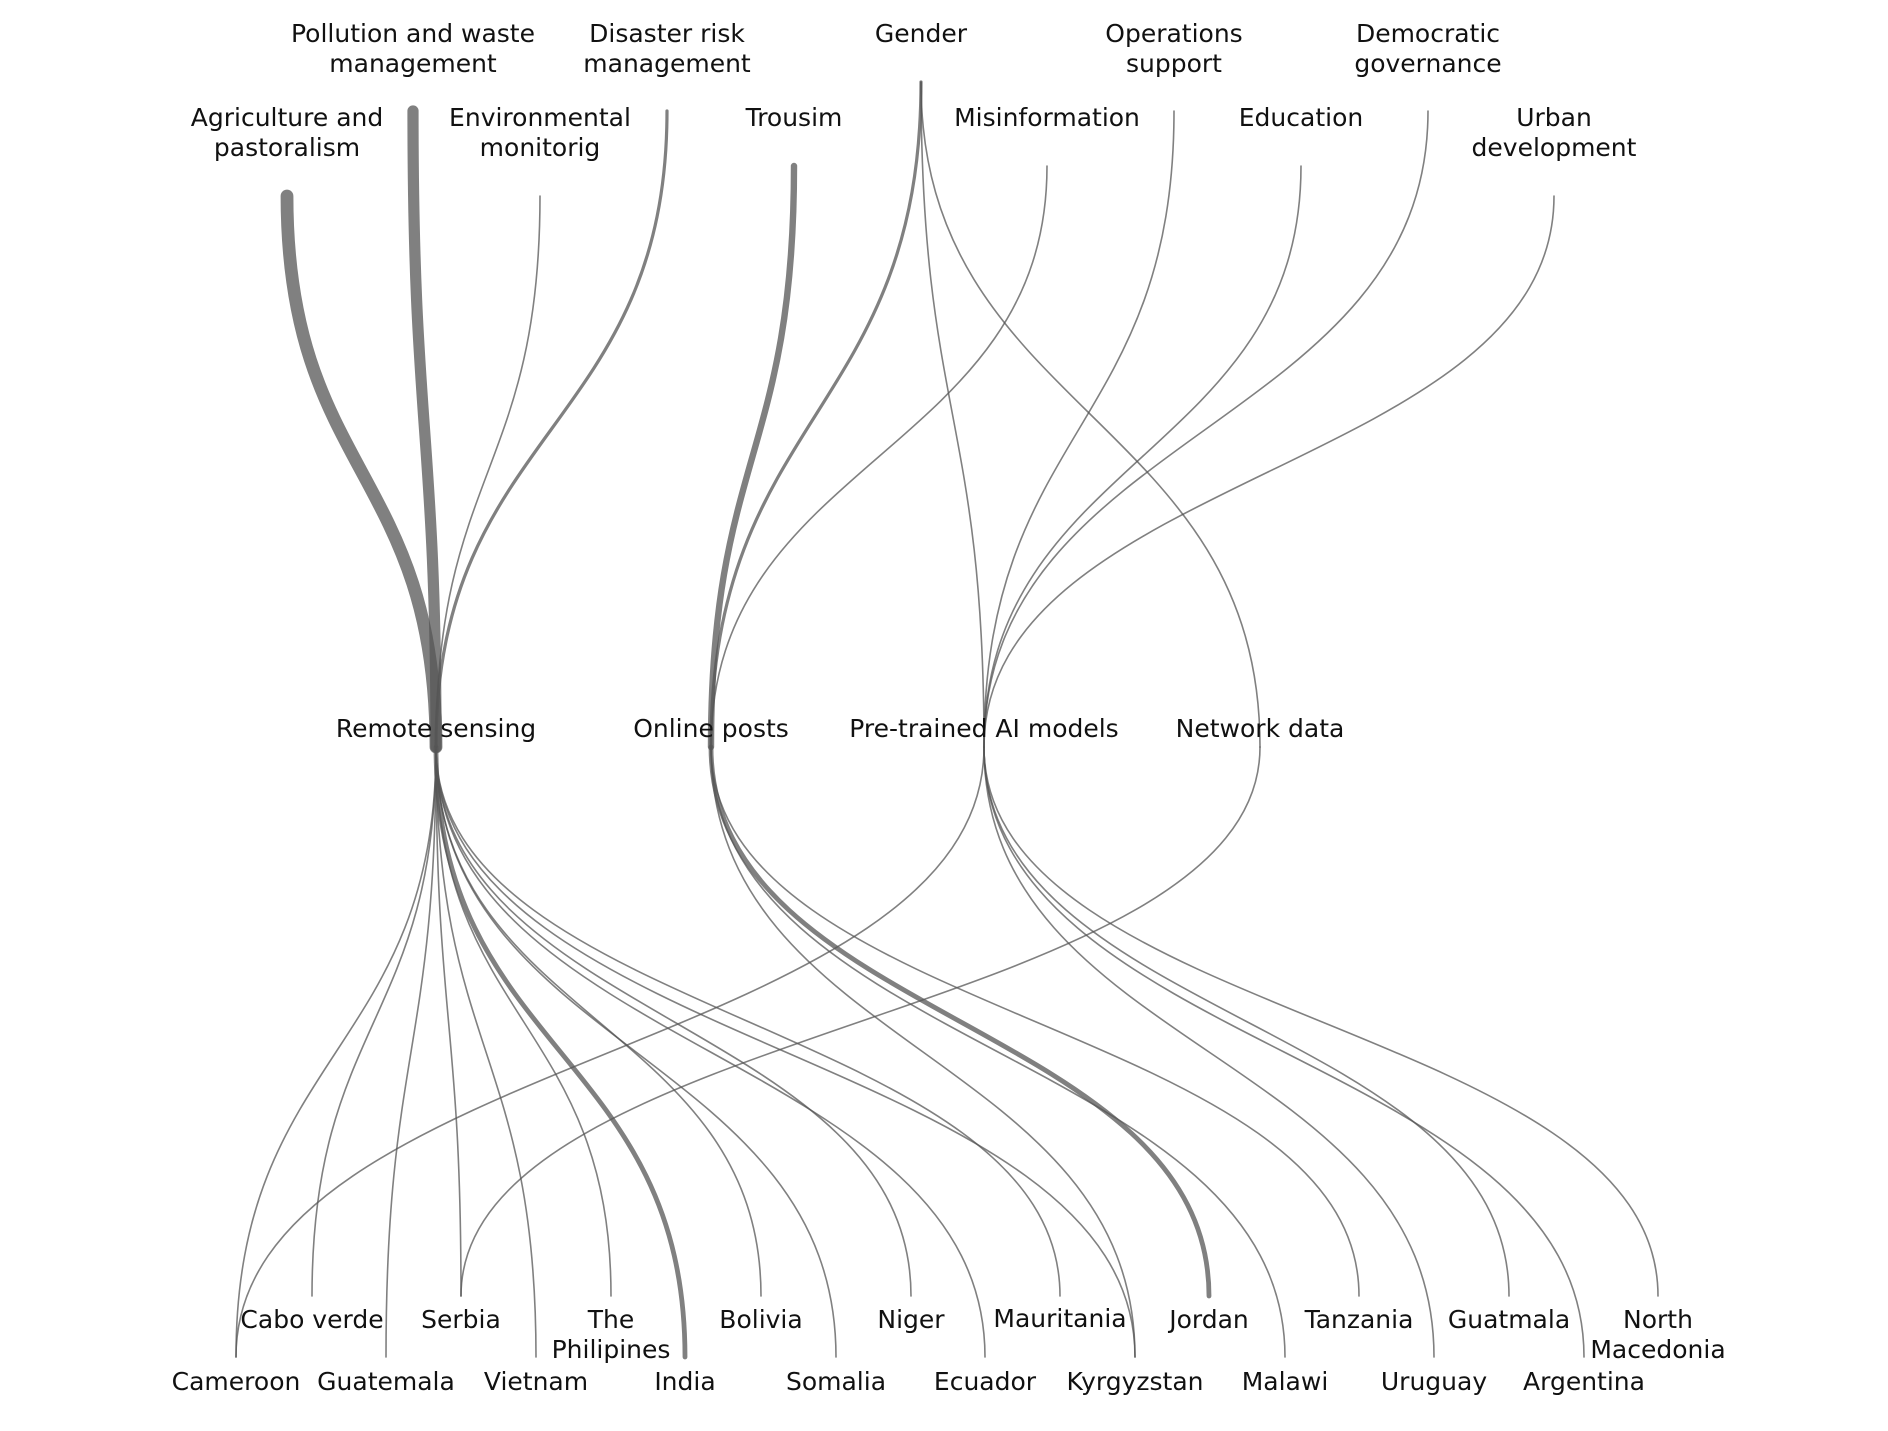  I want to click on sector-label-misinfo-line: Misinformation, so click(1047, 117).